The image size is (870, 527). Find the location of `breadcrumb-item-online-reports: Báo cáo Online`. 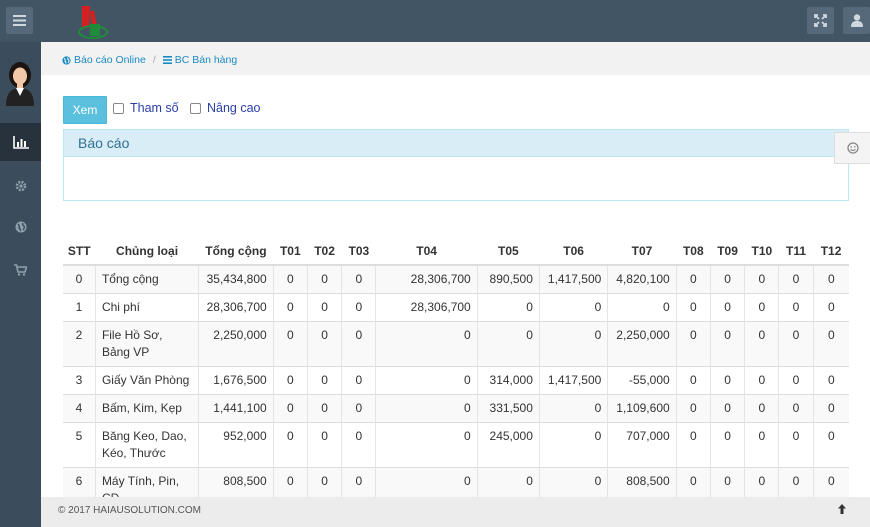

breadcrumb-item-online-reports: Báo cáo Online is located at coordinates (104, 60).